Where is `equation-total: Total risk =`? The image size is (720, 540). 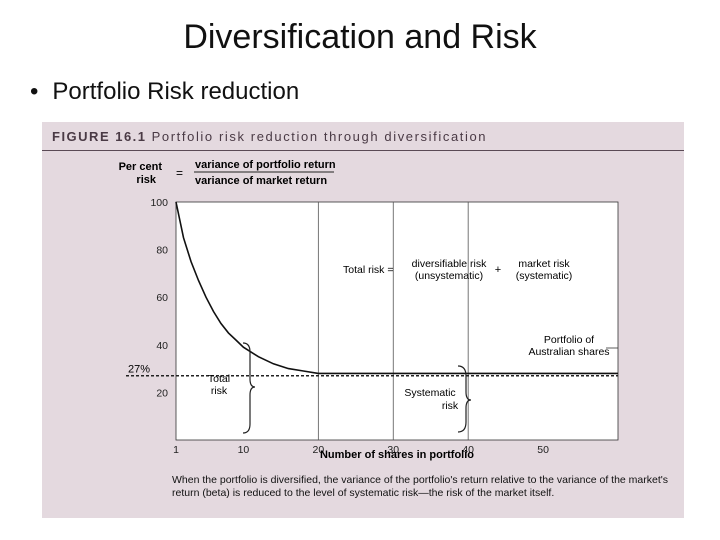 equation-total: Total risk = is located at coordinates (368, 270).